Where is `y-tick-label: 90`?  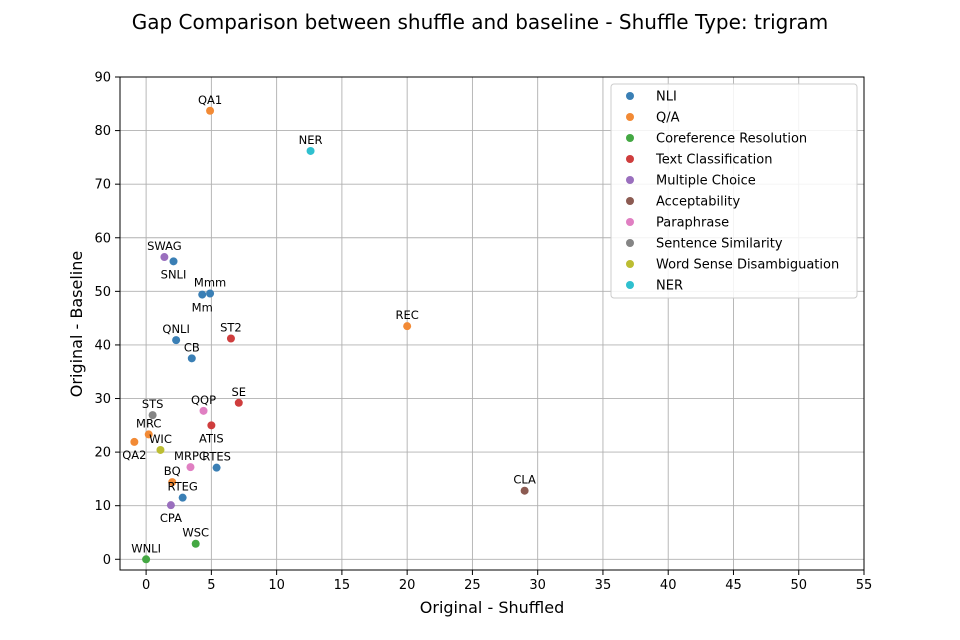
y-tick-label: 90 is located at coordinates (102, 78).